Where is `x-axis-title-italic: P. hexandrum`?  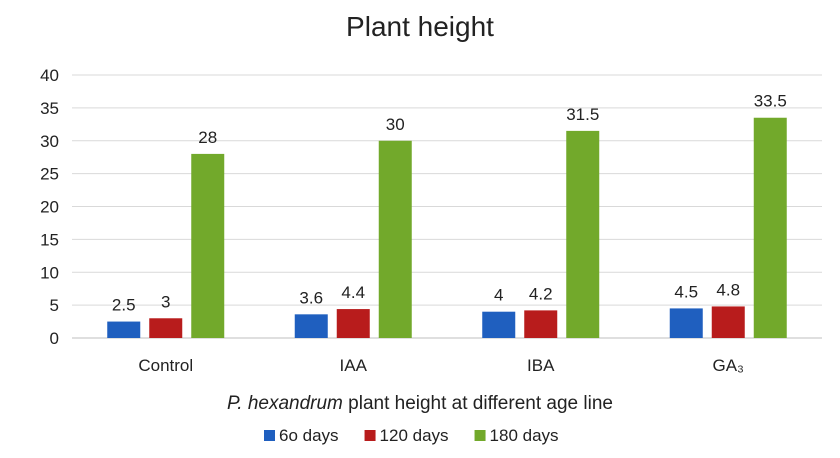 x-axis-title-italic: P. hexandrum is located at coordinates (285, 403).